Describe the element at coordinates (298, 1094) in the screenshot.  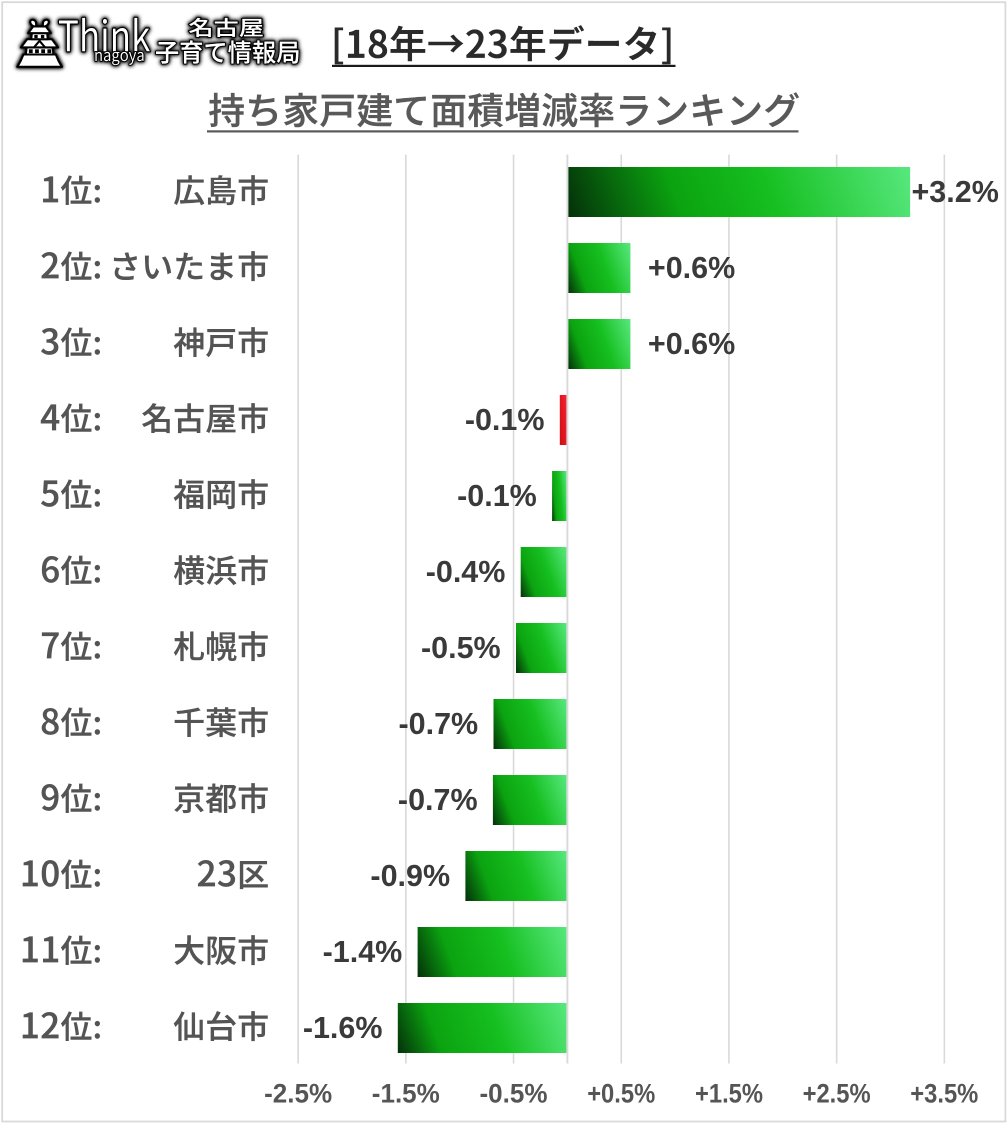
I see `svg-text: -2.5%` at that location.